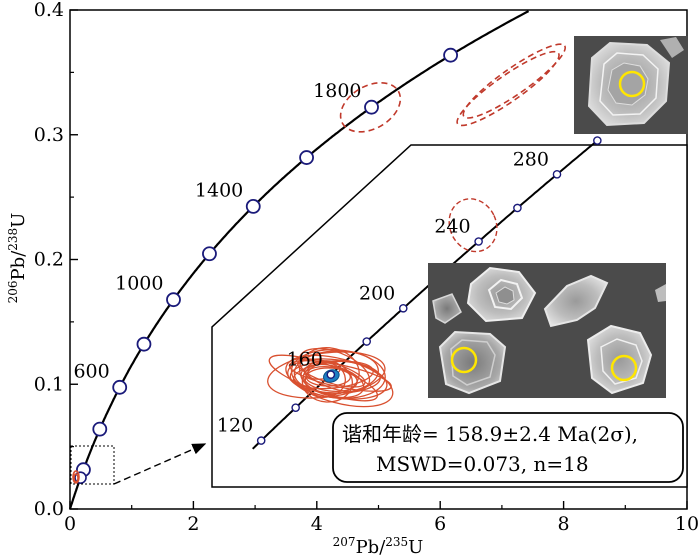 This screenshot has height=559, width=700. What do you see at coordinates (440, 524) in the screenshot?
I see `x-tick-label: 6` at bounding box center [440, 524].